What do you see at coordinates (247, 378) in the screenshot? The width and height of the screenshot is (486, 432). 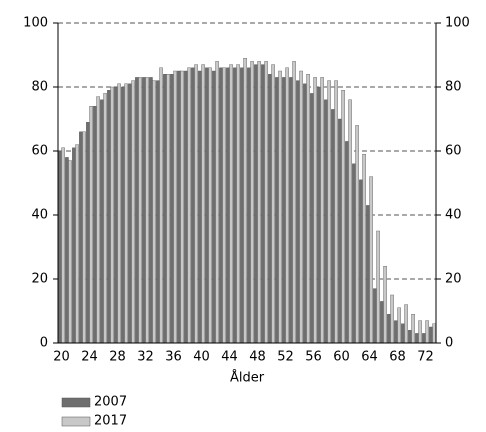 I see `x-axis-label: Ålder` at bounding box center [247, 378].